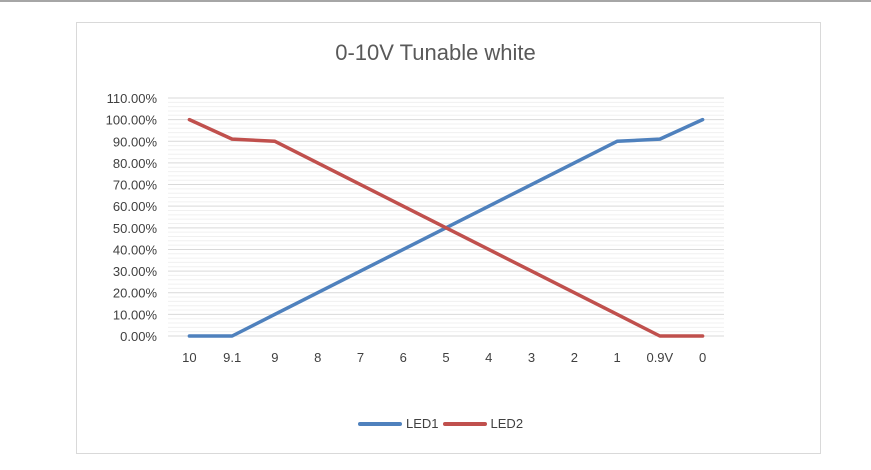 The height and width of the screenshot is (470, 871). I want to click on x-tick-label: 2, so click(574, 357).